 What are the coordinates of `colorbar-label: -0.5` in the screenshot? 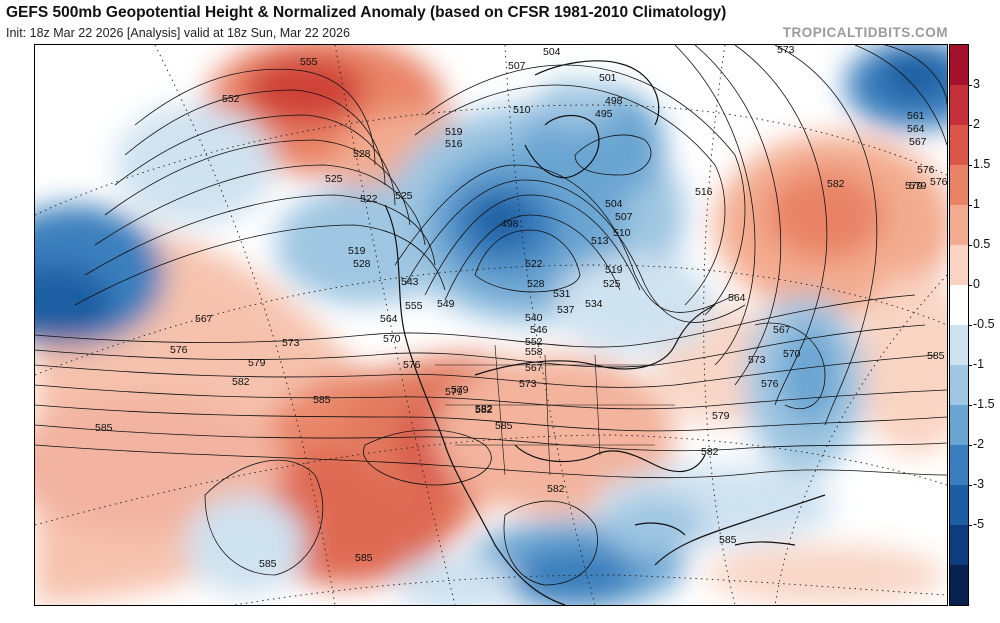 It's located at (984, 324).